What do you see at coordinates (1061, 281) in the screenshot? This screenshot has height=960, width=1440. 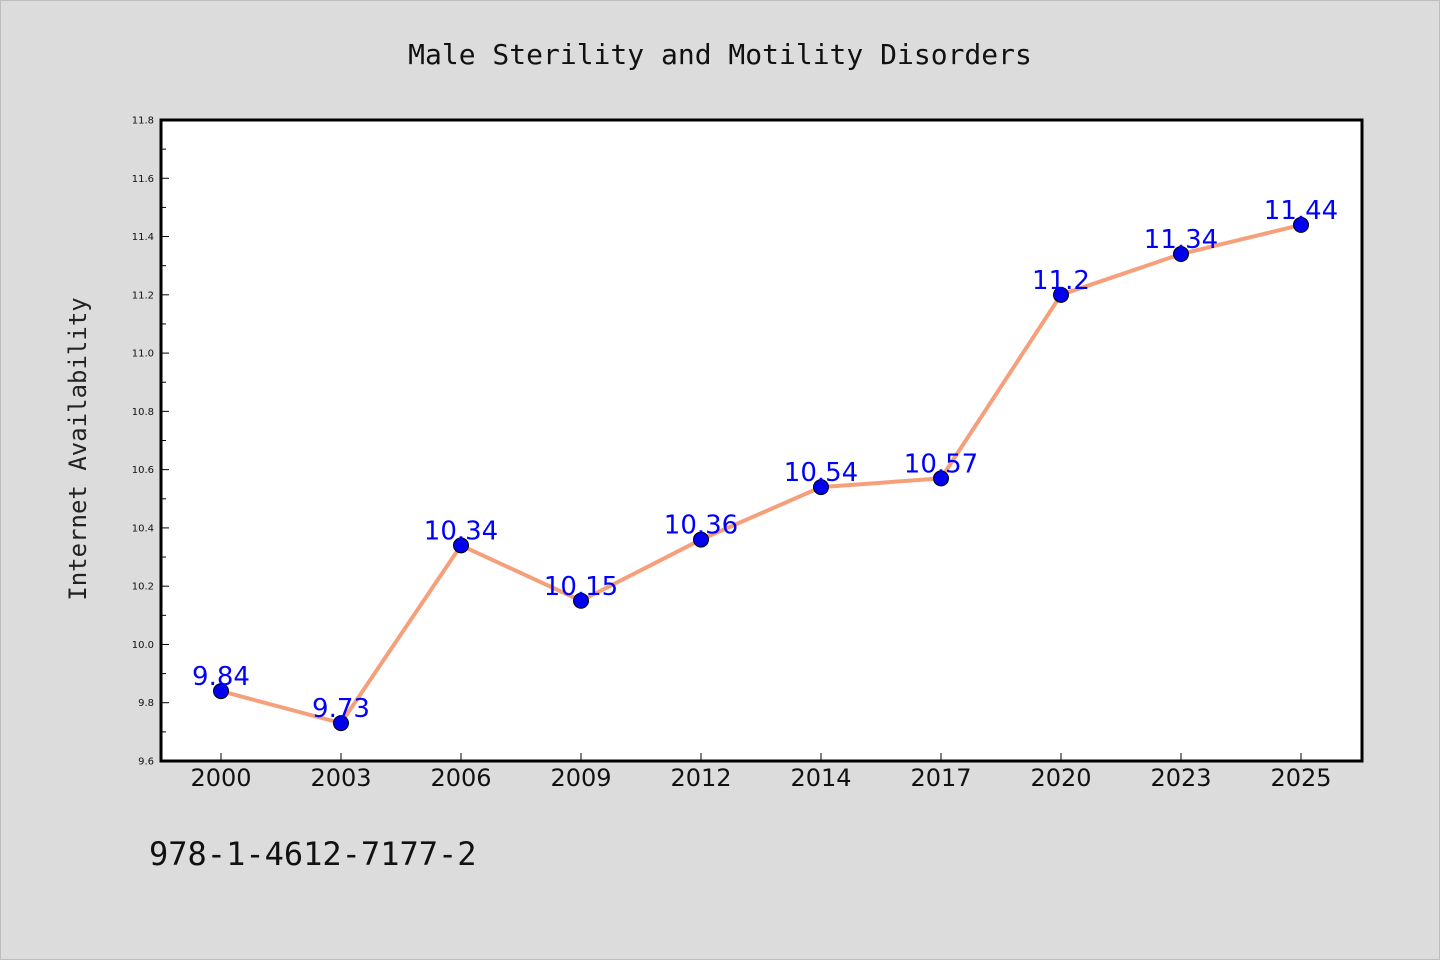 I see `data-label: 11.2` at bounding box center [1061, 281].